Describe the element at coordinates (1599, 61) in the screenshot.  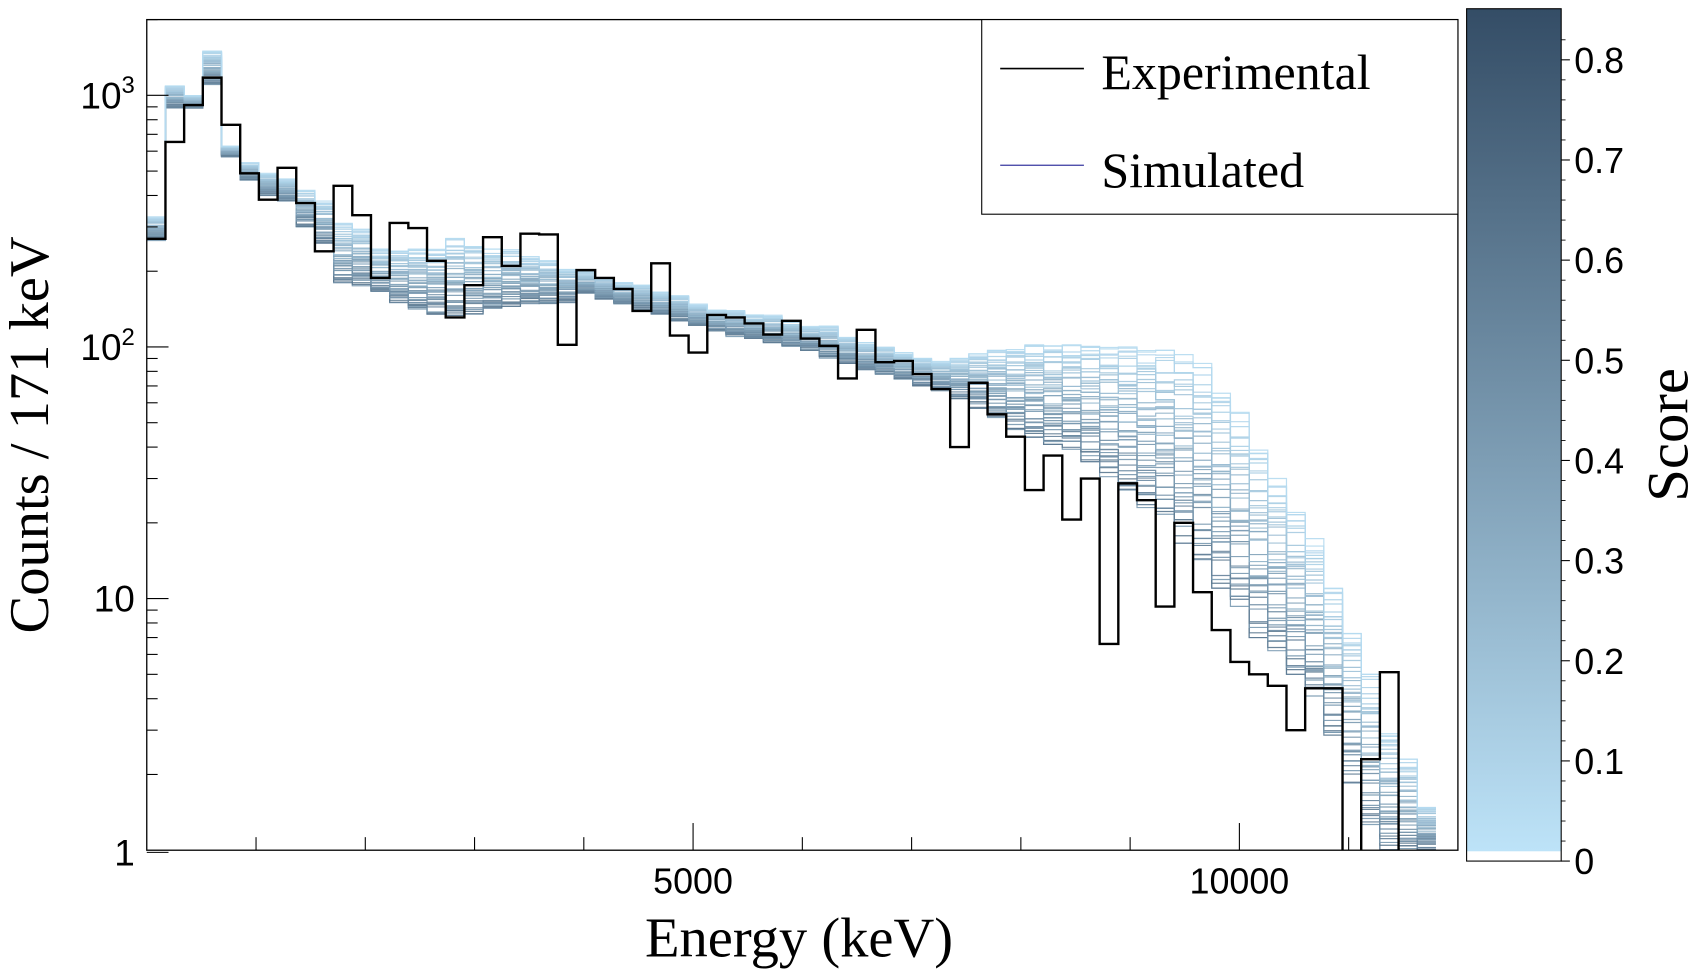
I see `colorbar-tick-label: 0.8` at that location.